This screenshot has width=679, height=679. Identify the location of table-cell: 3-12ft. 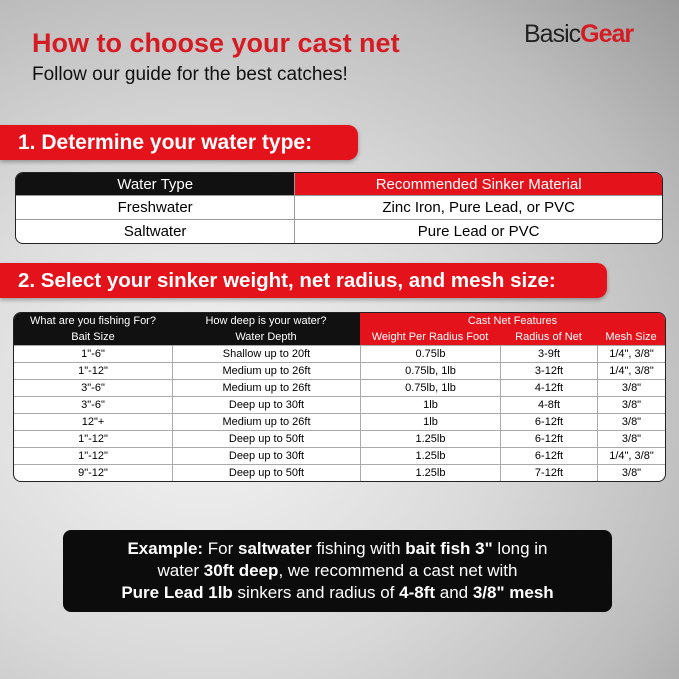
(548, 370).